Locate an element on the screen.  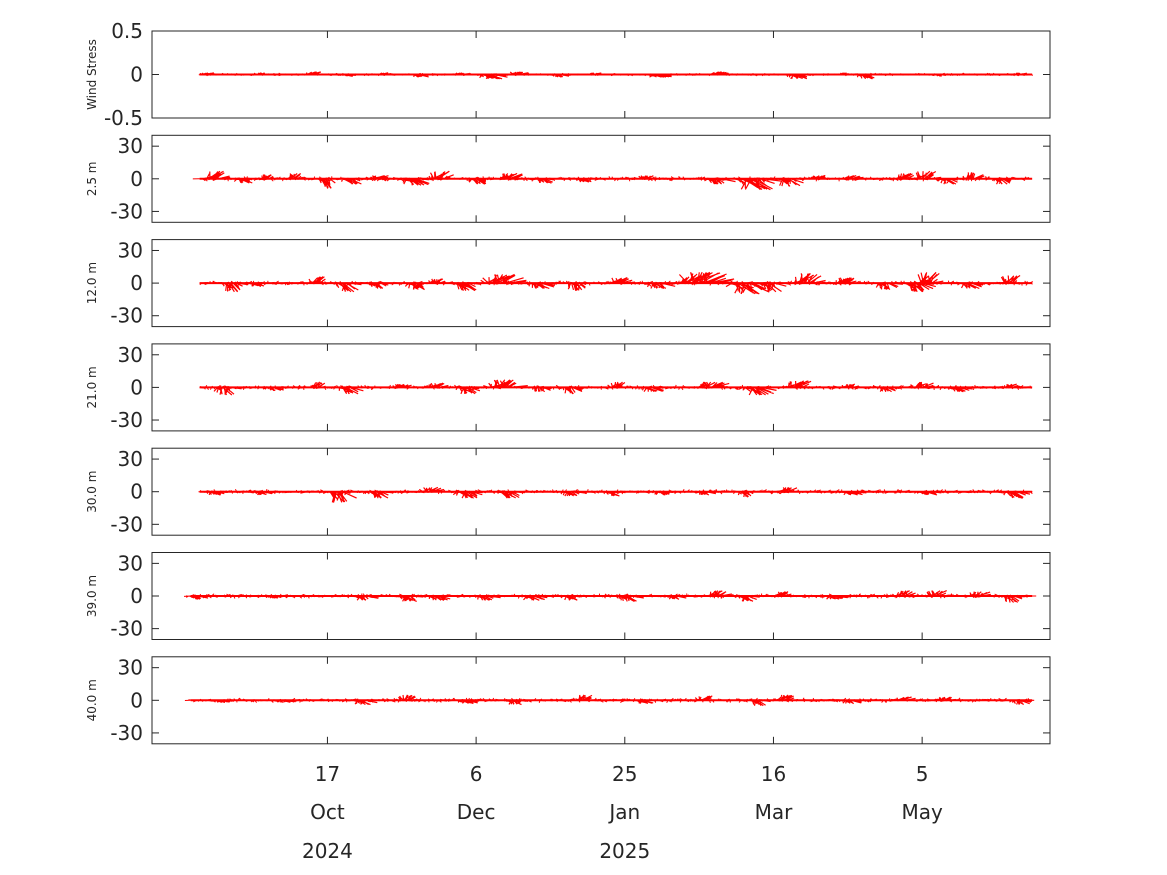
panel-ylabel: 2.5 m is located at coordinates (92, 179).